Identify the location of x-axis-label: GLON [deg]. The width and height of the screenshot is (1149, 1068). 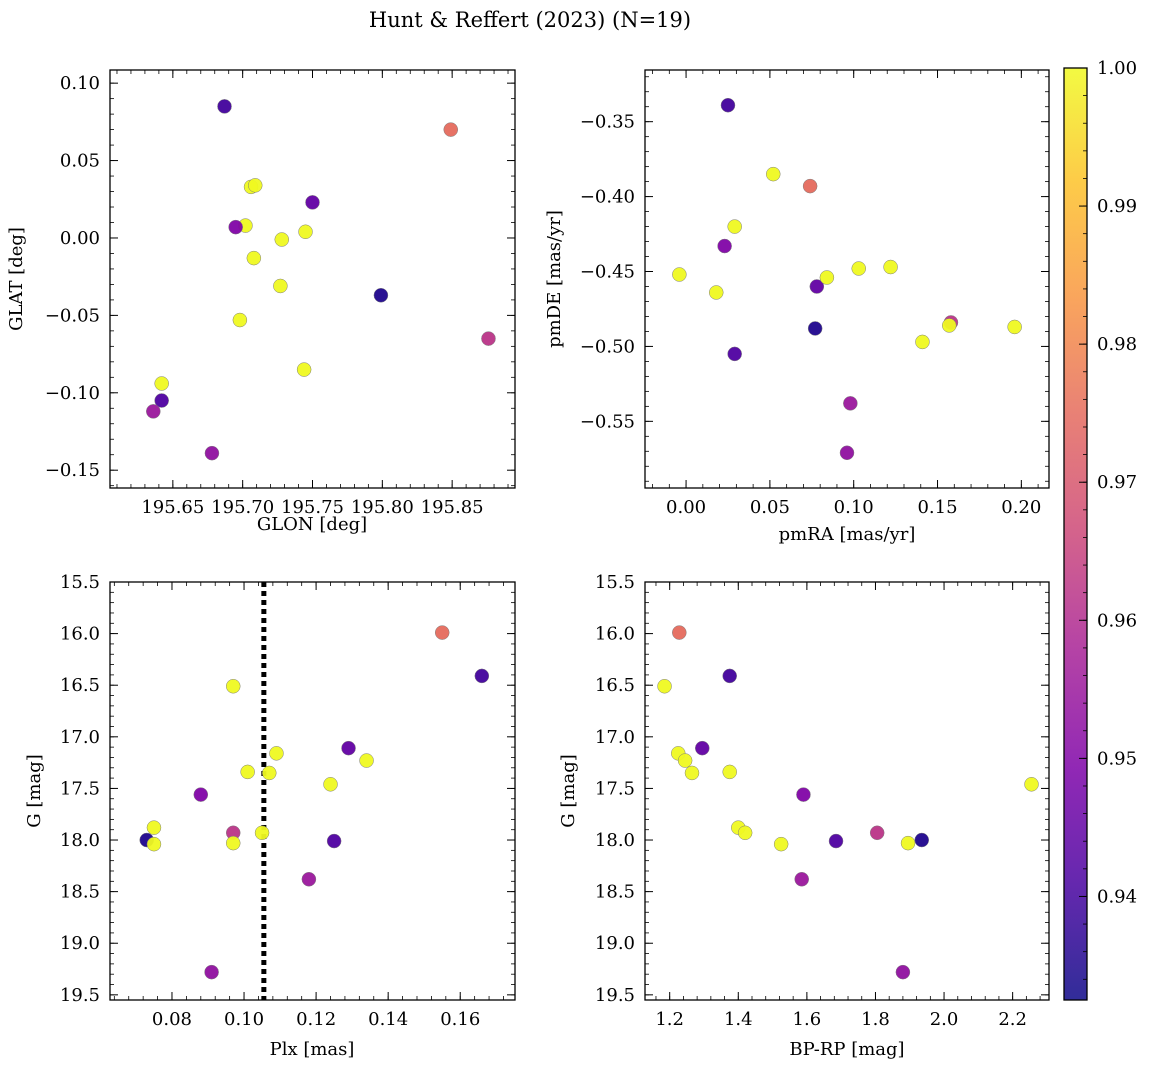
(312, 524).